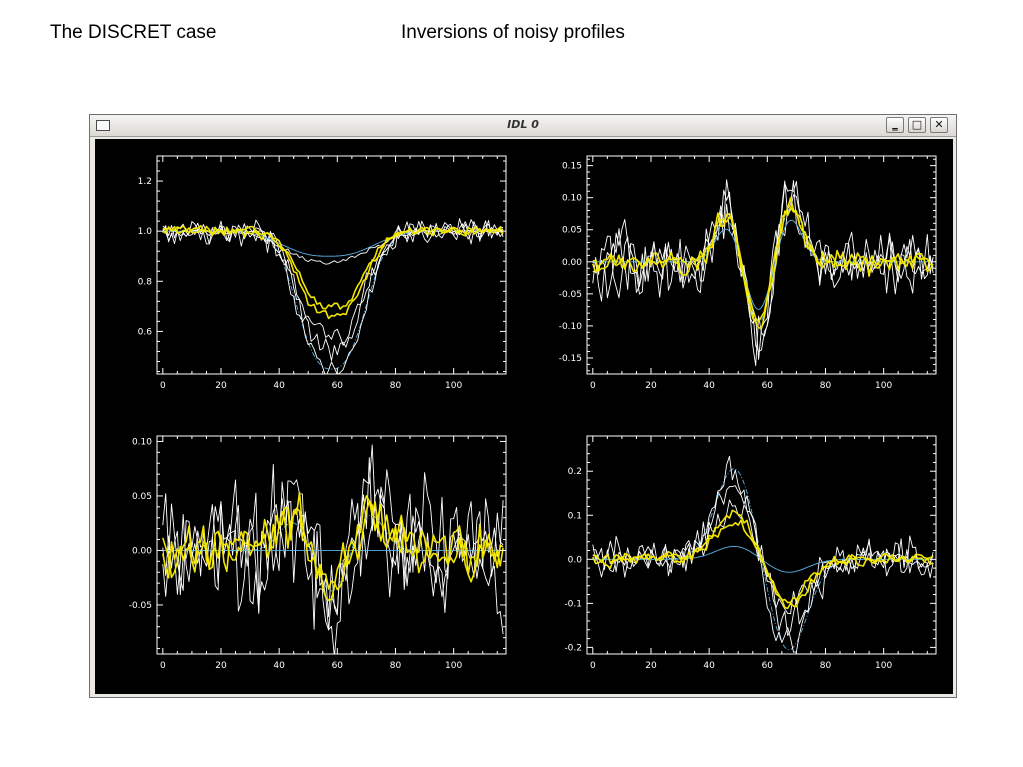 The width and height of the screenshot is (1023, 767). I want to click on chart-4: 0 20 40 60 80 100 -0.2 -0.1 0.0 0.1 0.2, so click(750, 553).